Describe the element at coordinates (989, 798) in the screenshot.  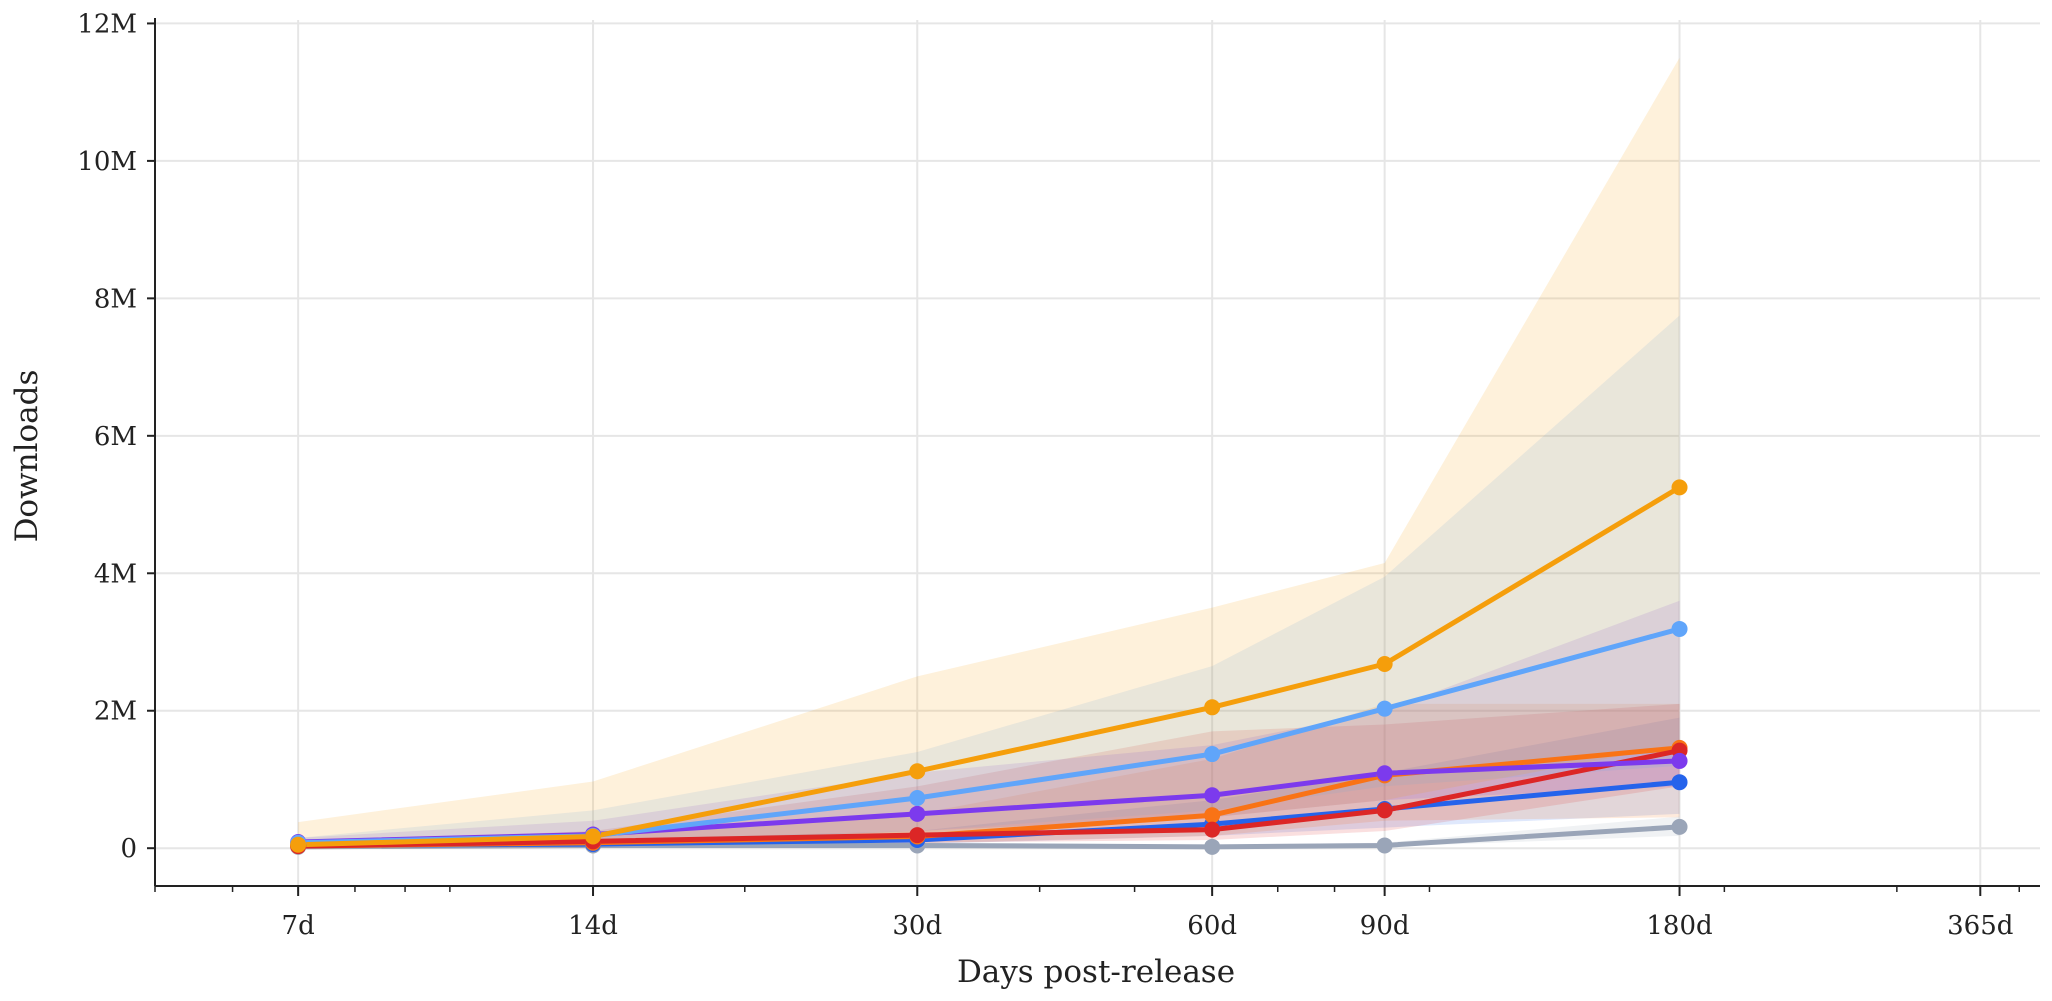
I see `series-line` at that location.